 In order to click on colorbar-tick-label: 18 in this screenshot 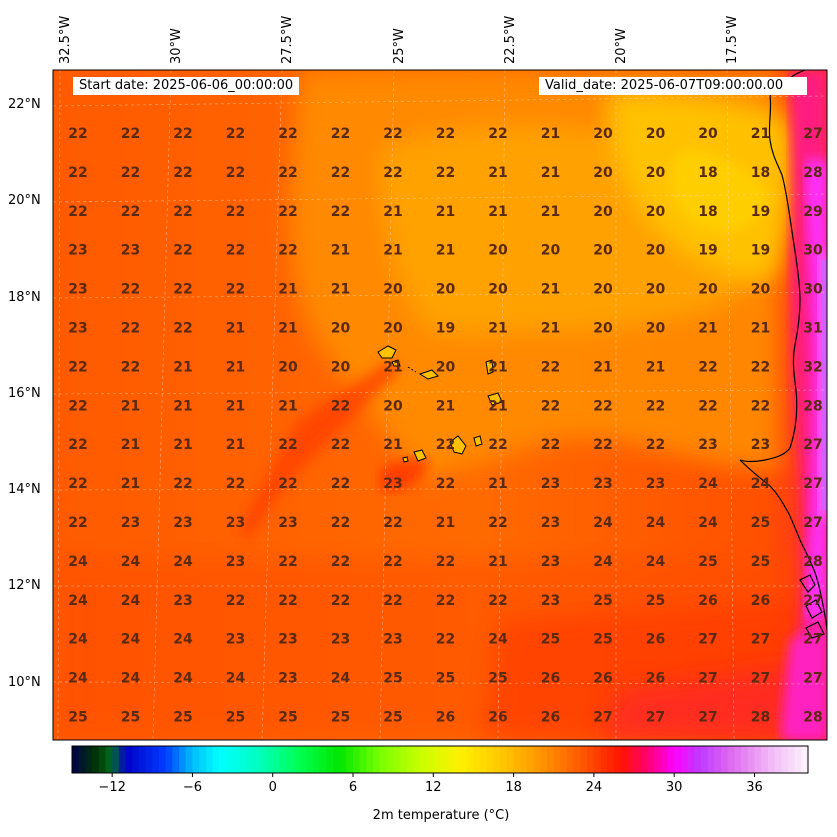, I will do `click(513, 787)`.